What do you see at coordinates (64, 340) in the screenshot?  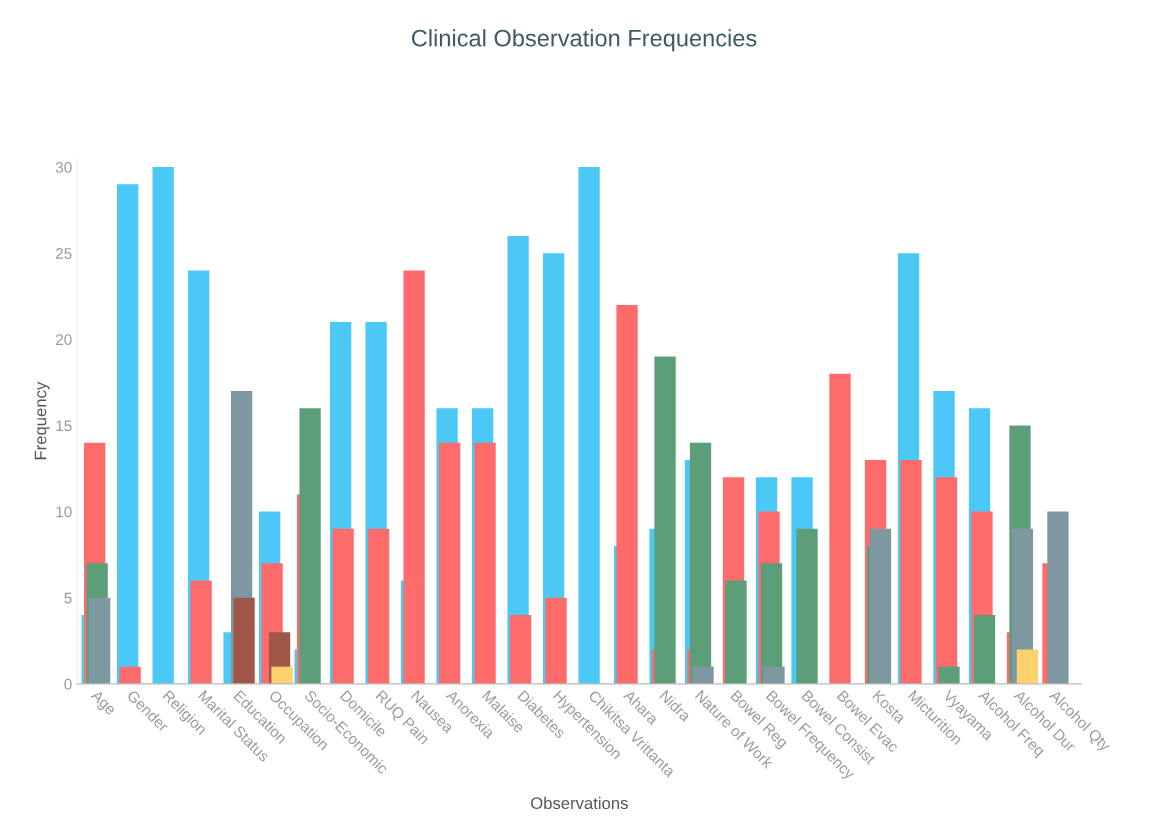 I see `y-tick-label: 20` at bounding box center [64, 340].